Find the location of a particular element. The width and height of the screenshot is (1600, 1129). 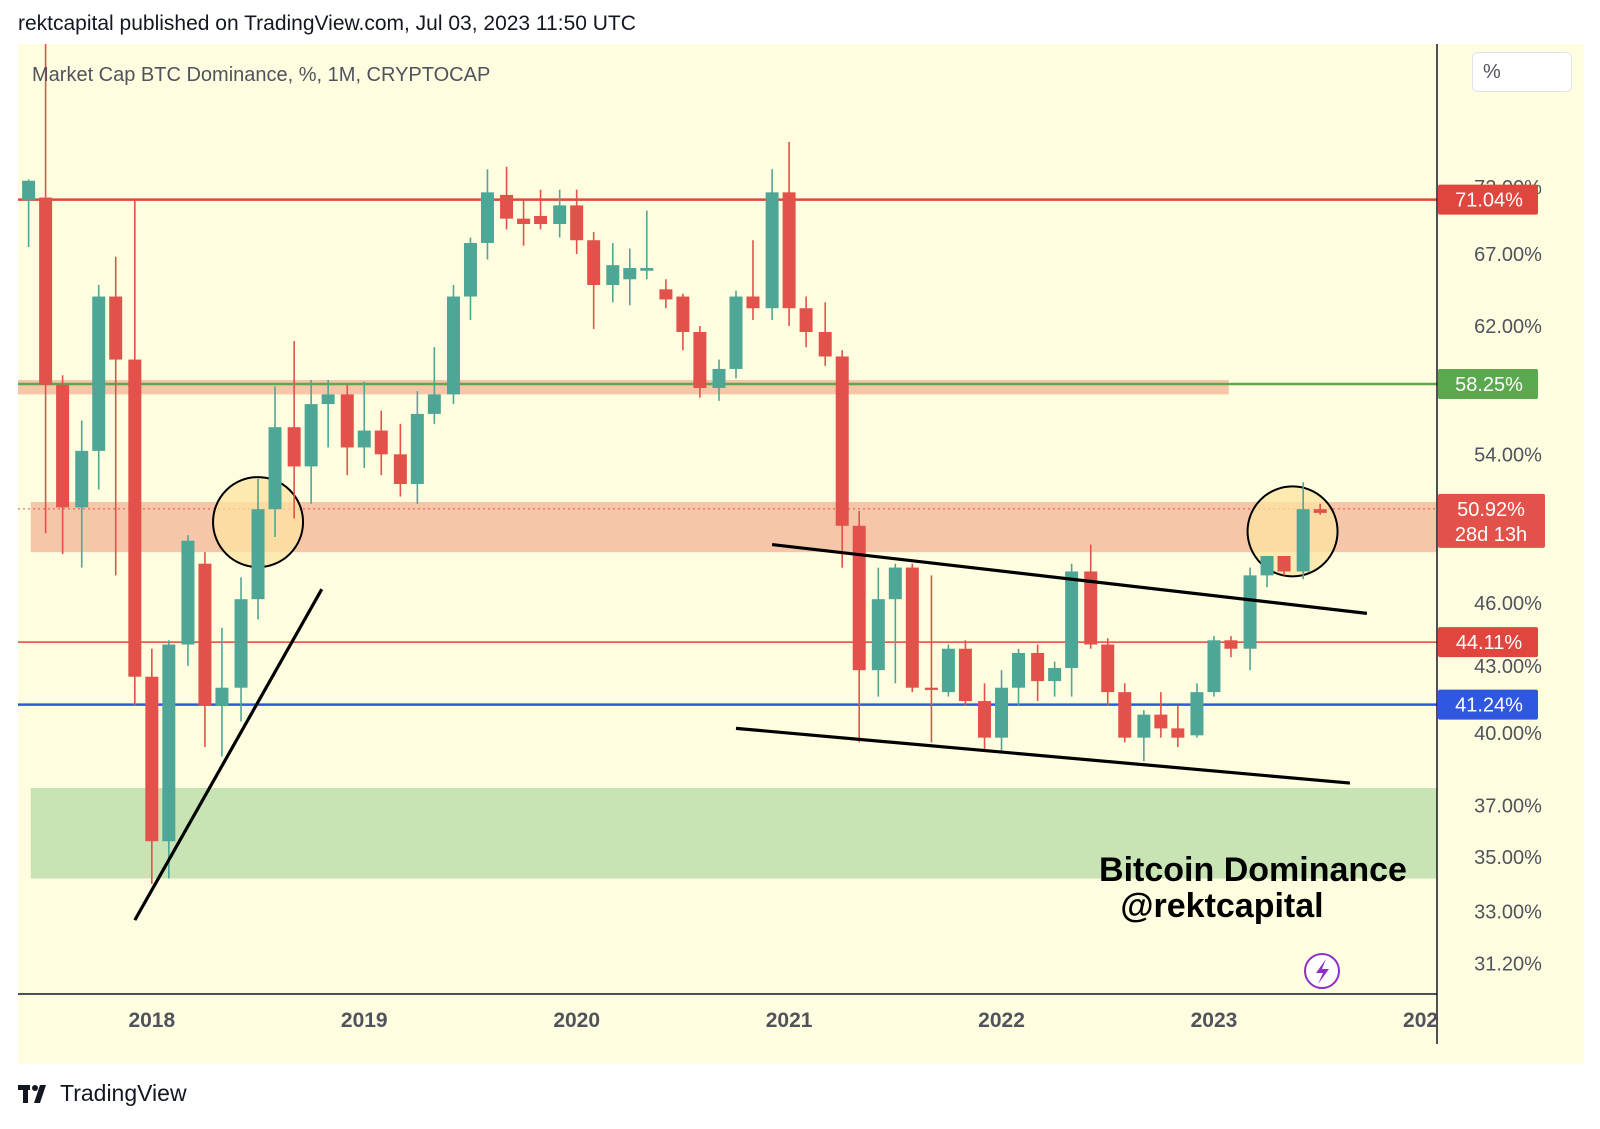

footer-brand: TradingView is located at coordinates (102, 1093).